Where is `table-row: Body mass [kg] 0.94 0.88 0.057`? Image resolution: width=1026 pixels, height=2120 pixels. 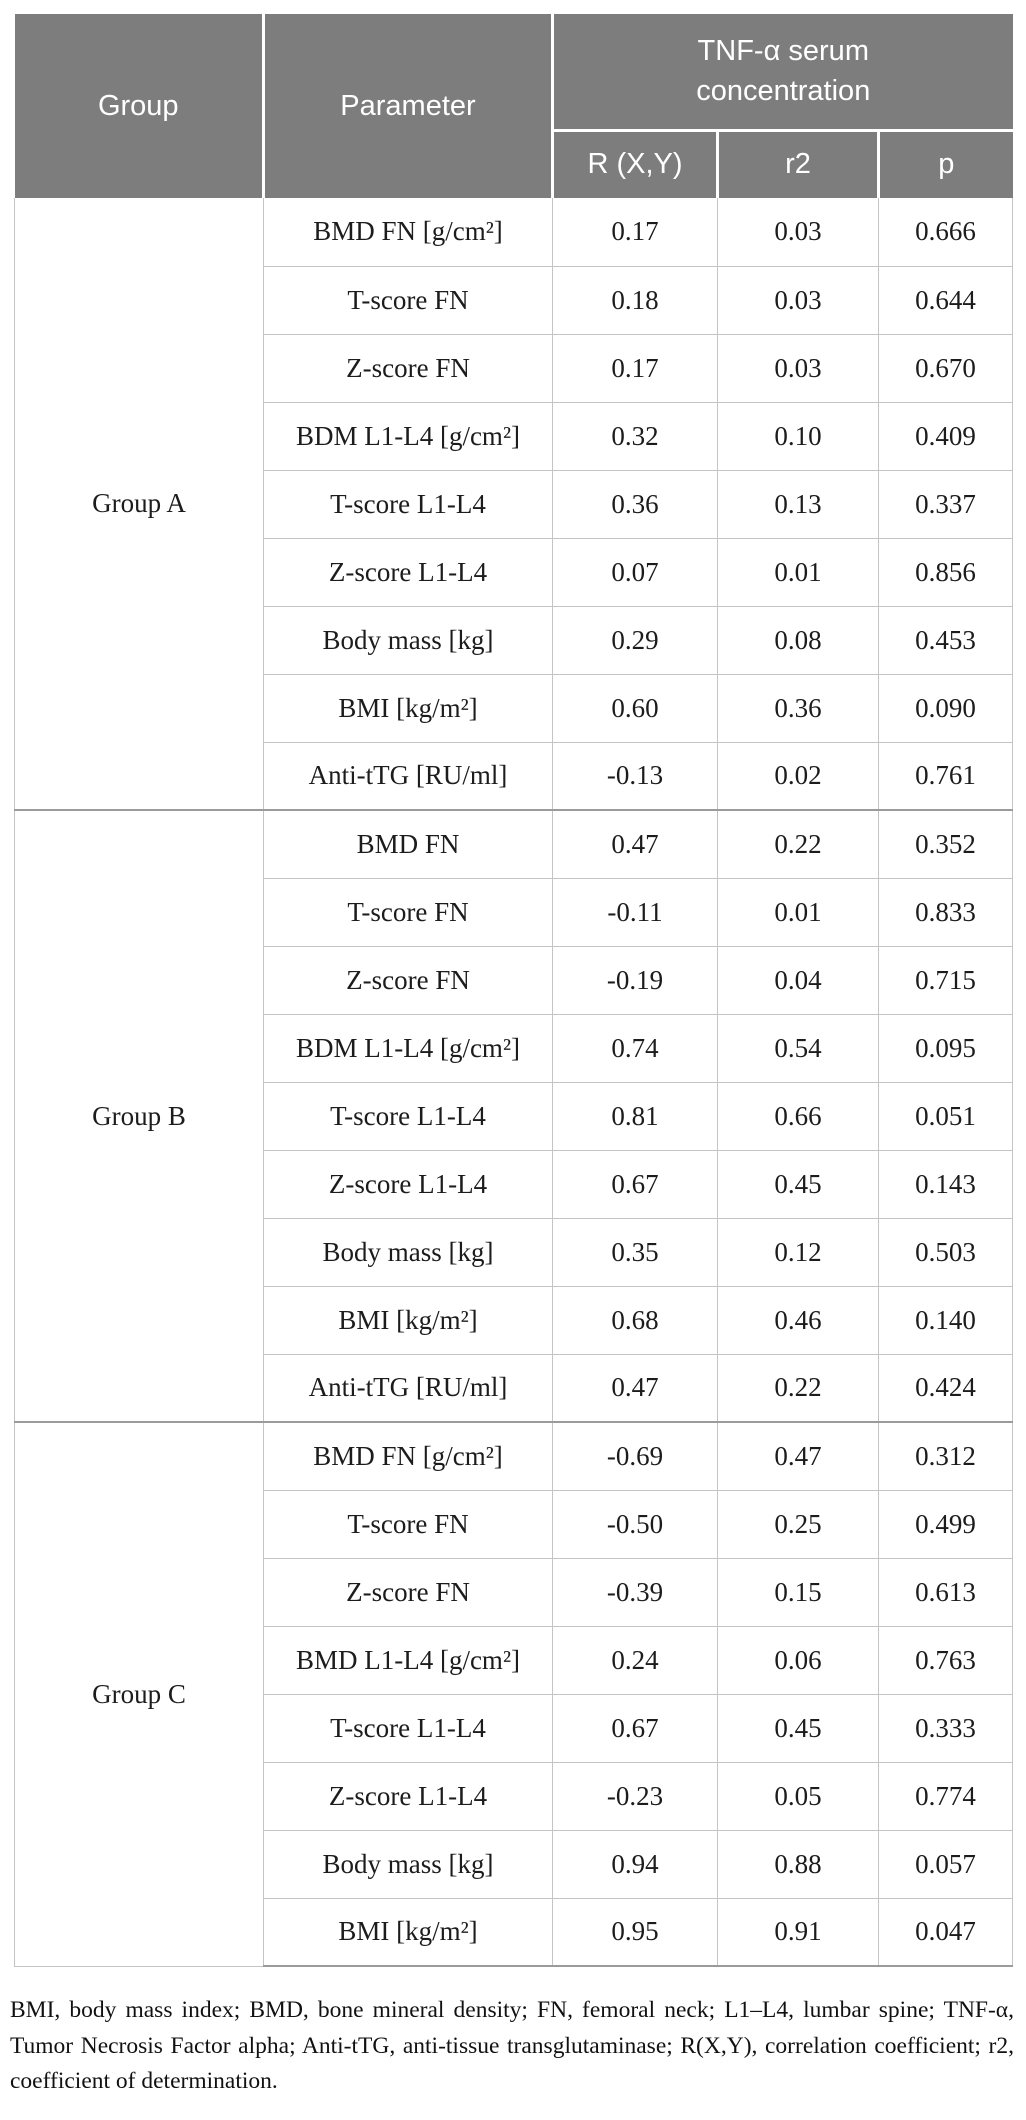
table-row: Body mass [kg] 0.94 0.88 0.057 is located at coordinates (514, 1864).